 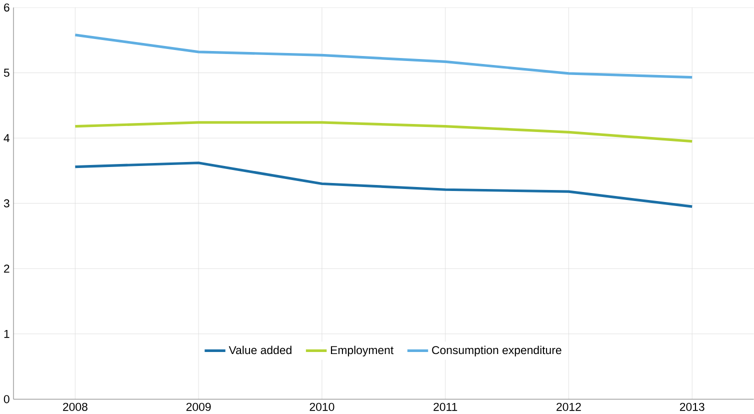 What do you see at coordinates (75, 406) in the screenshot?
I see `x-tick-label: 2008` at bounding box center [75, 406].